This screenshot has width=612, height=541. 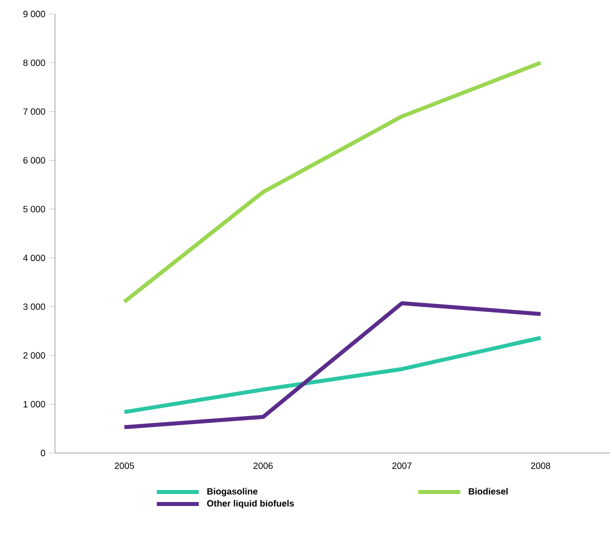 What do you see at coordinates (332, 375) in the screenshot?
I see `line-series` at bounding box center [332, 375].